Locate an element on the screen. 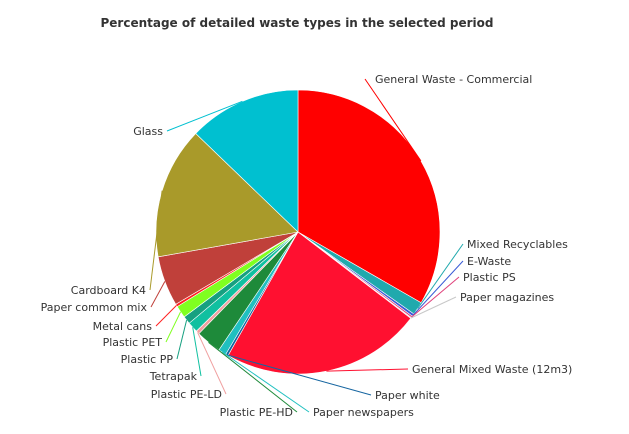 The image size is (629, 434). leader-mixed-recyclables is located at coordinates (440, 276).